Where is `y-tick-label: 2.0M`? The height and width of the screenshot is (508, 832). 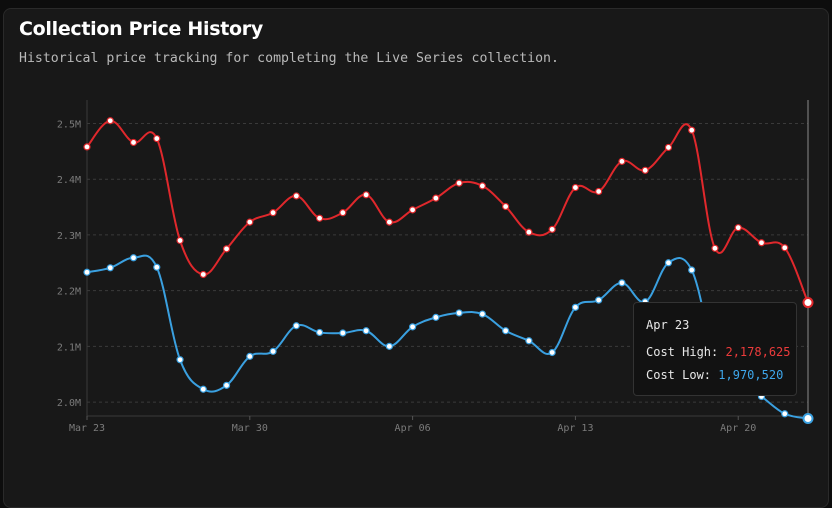 y-tick-label: 2.0M is located at coordinates (69, 403).